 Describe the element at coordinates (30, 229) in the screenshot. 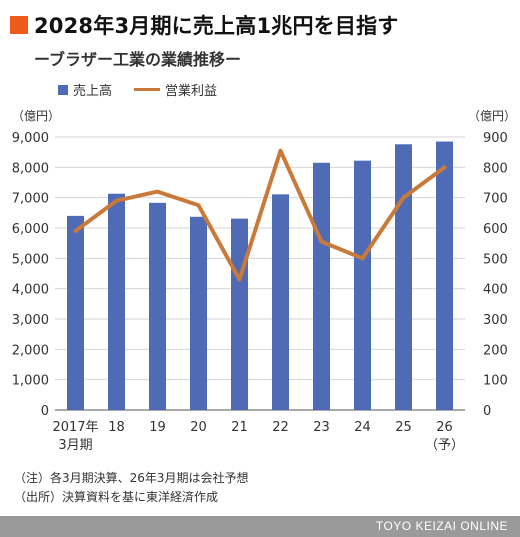

I see `left-tick-label: 6,000` at that location.